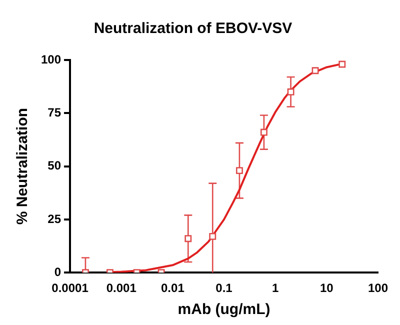  I want to click on x-tick-label: 10, so click(327, 288).